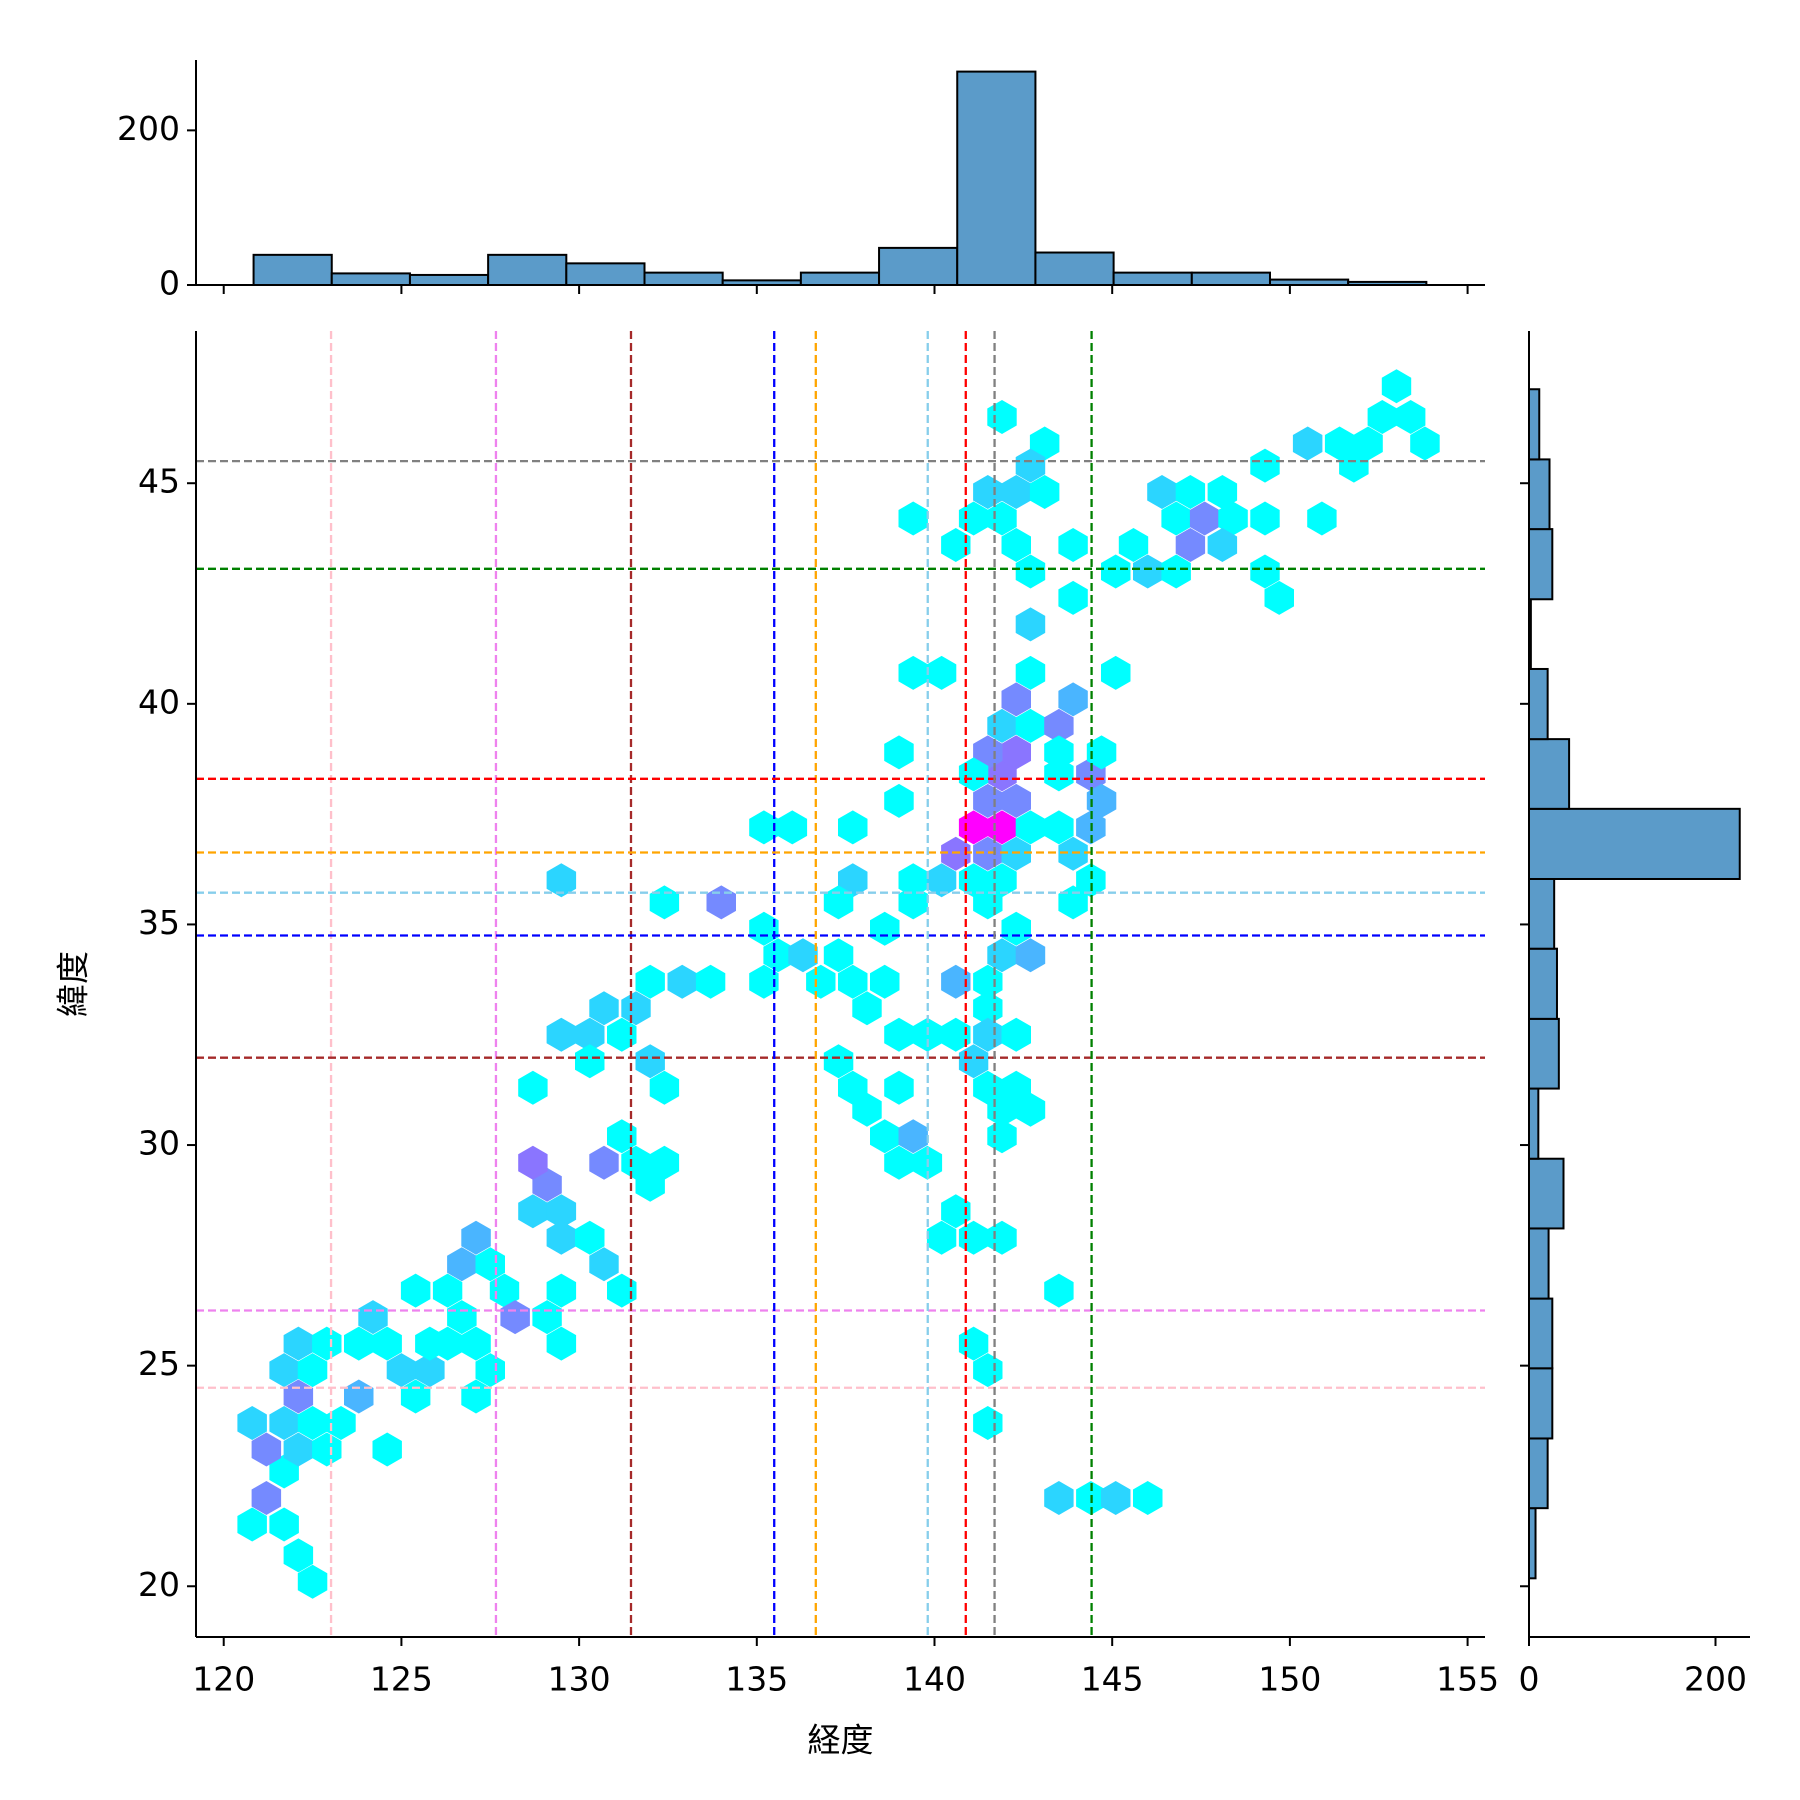 The height and width of the screenshot is (1800, 1800). What do you see at coordinates (159, 1363) in the screenshot?
I see `y-tick-label: 25` at bounding box center [159, 1363].